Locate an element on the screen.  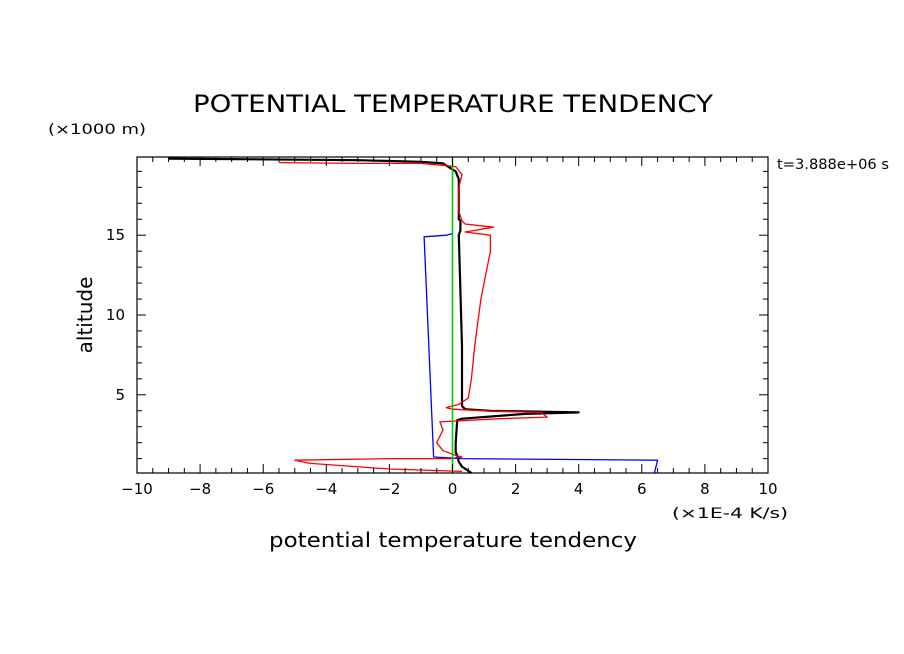
y-tick-label: 5 is located at coordinates (120, 395).